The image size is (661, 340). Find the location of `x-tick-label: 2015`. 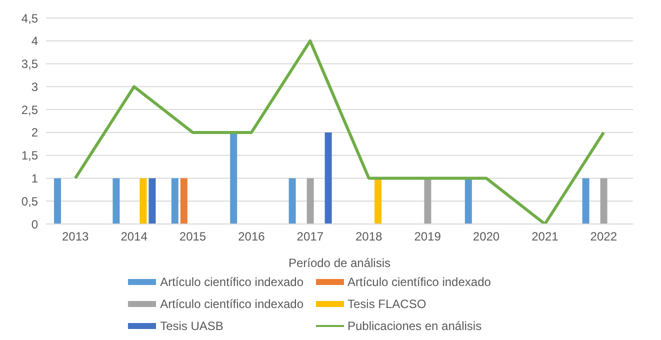

x-tick-label: 2015 is located at coordinates (192, 237).